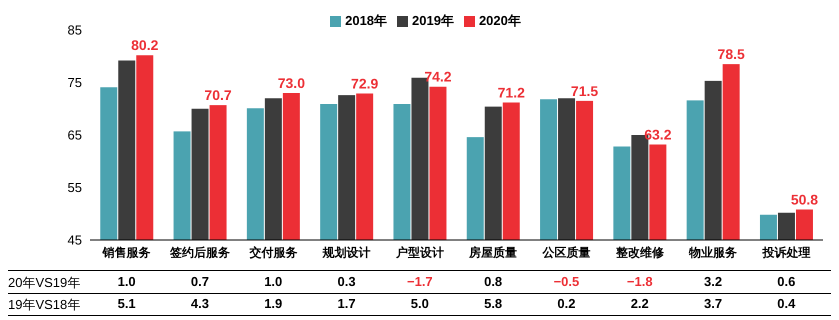  I want to click on x-tick-label: 规划设计, so click(346, 253).